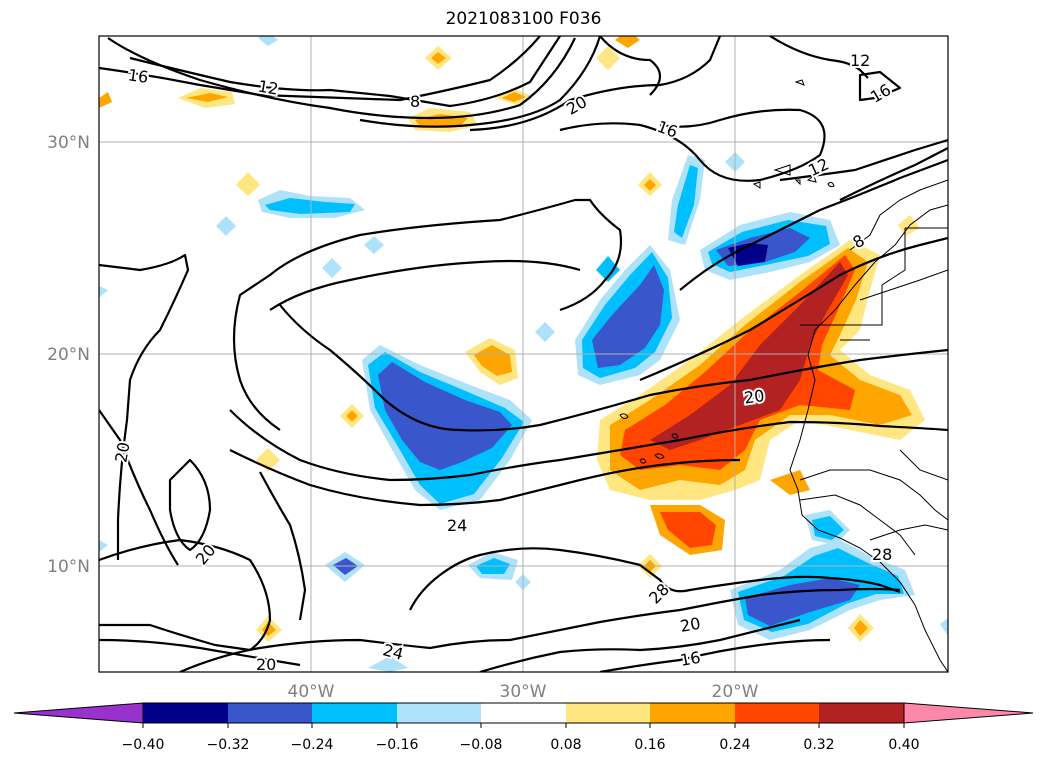 The image size is (1047, 763). Describe the element at coordinates (415, 101) in the screenshot. I see `contour-label: 8` at that location.